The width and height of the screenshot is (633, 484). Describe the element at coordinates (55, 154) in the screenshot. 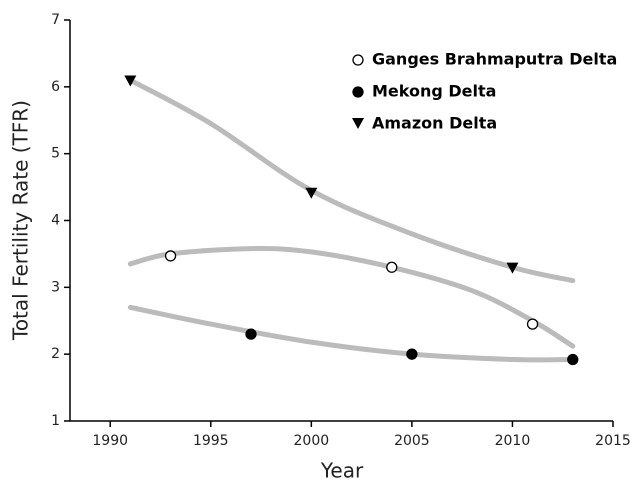

I see `y-tick-label: 5` at that location.